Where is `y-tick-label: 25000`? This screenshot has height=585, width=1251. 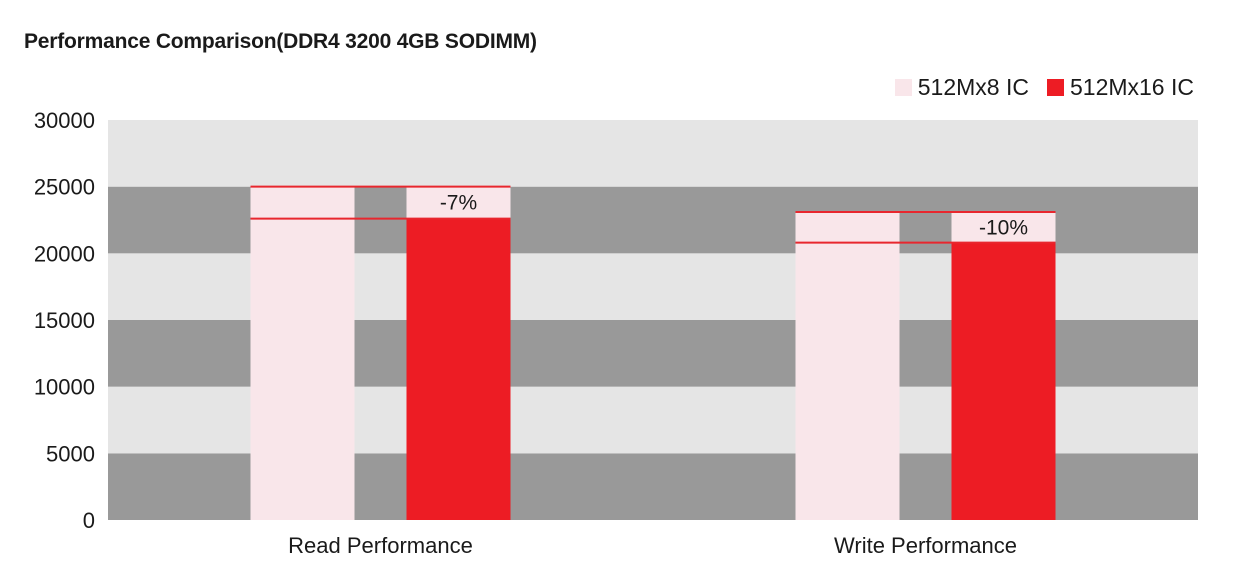
y-tick-label: 25000 is located at coordinates (64, 187).